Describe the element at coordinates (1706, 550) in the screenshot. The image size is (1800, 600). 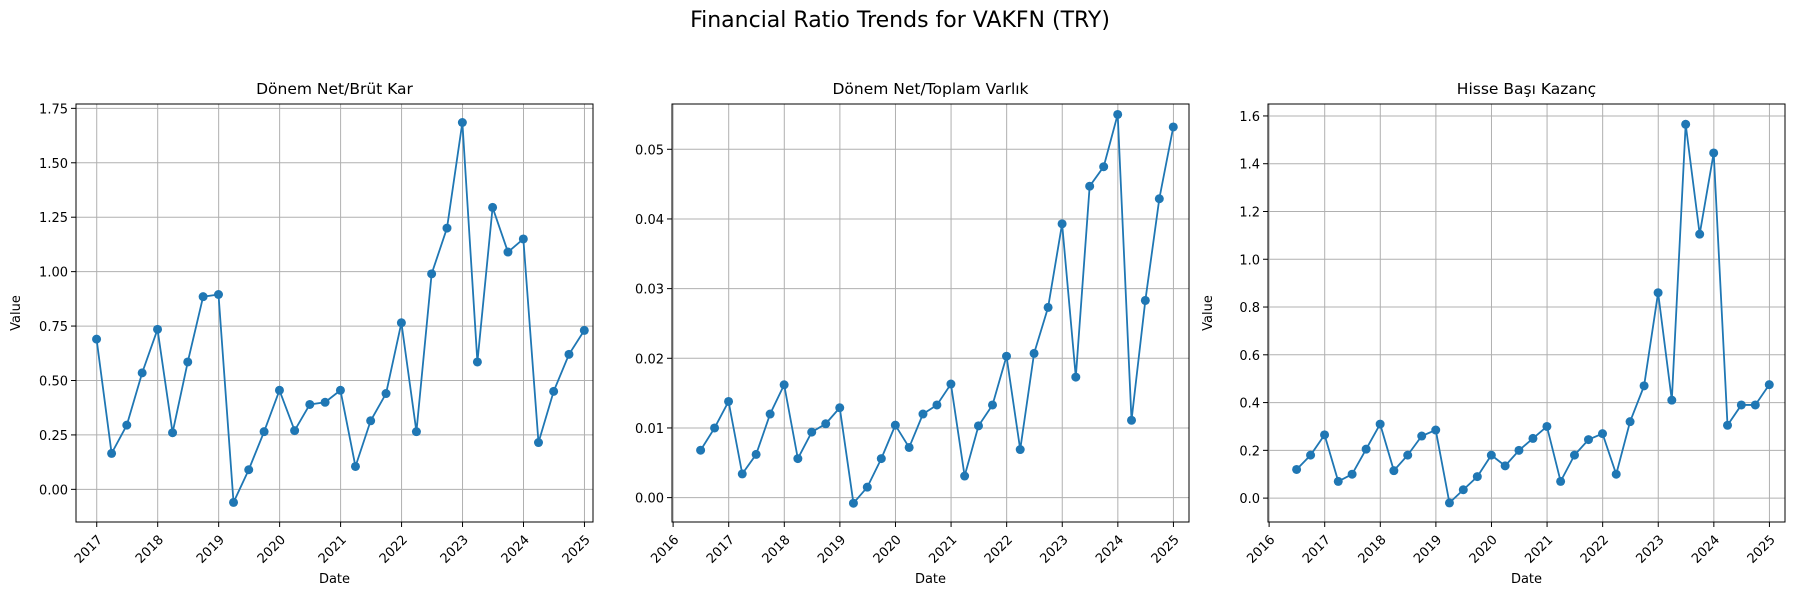
I see `x-tick-label: 2024` at that location.